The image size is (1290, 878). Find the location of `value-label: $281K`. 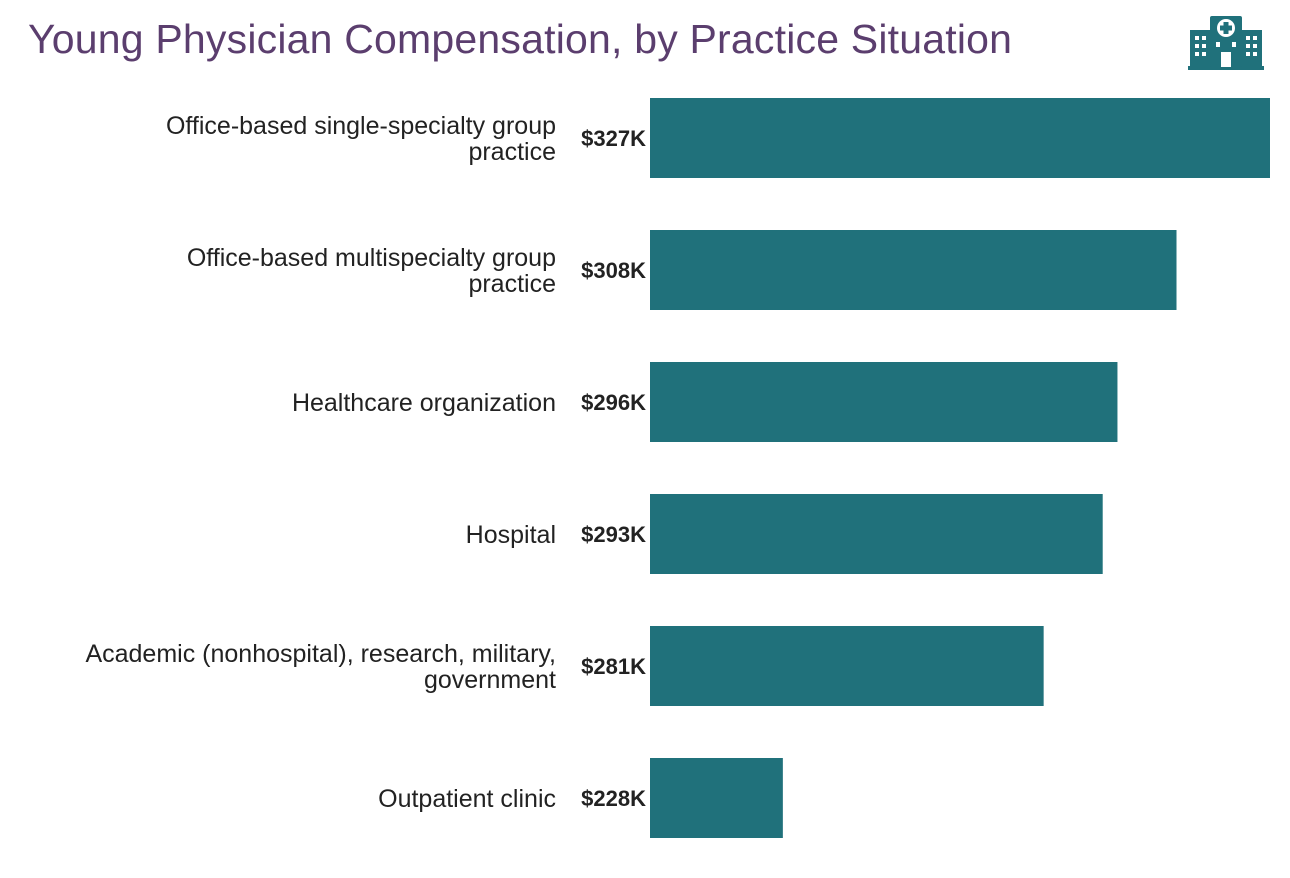

value-label: $281K is located at coordinates (613, 666).